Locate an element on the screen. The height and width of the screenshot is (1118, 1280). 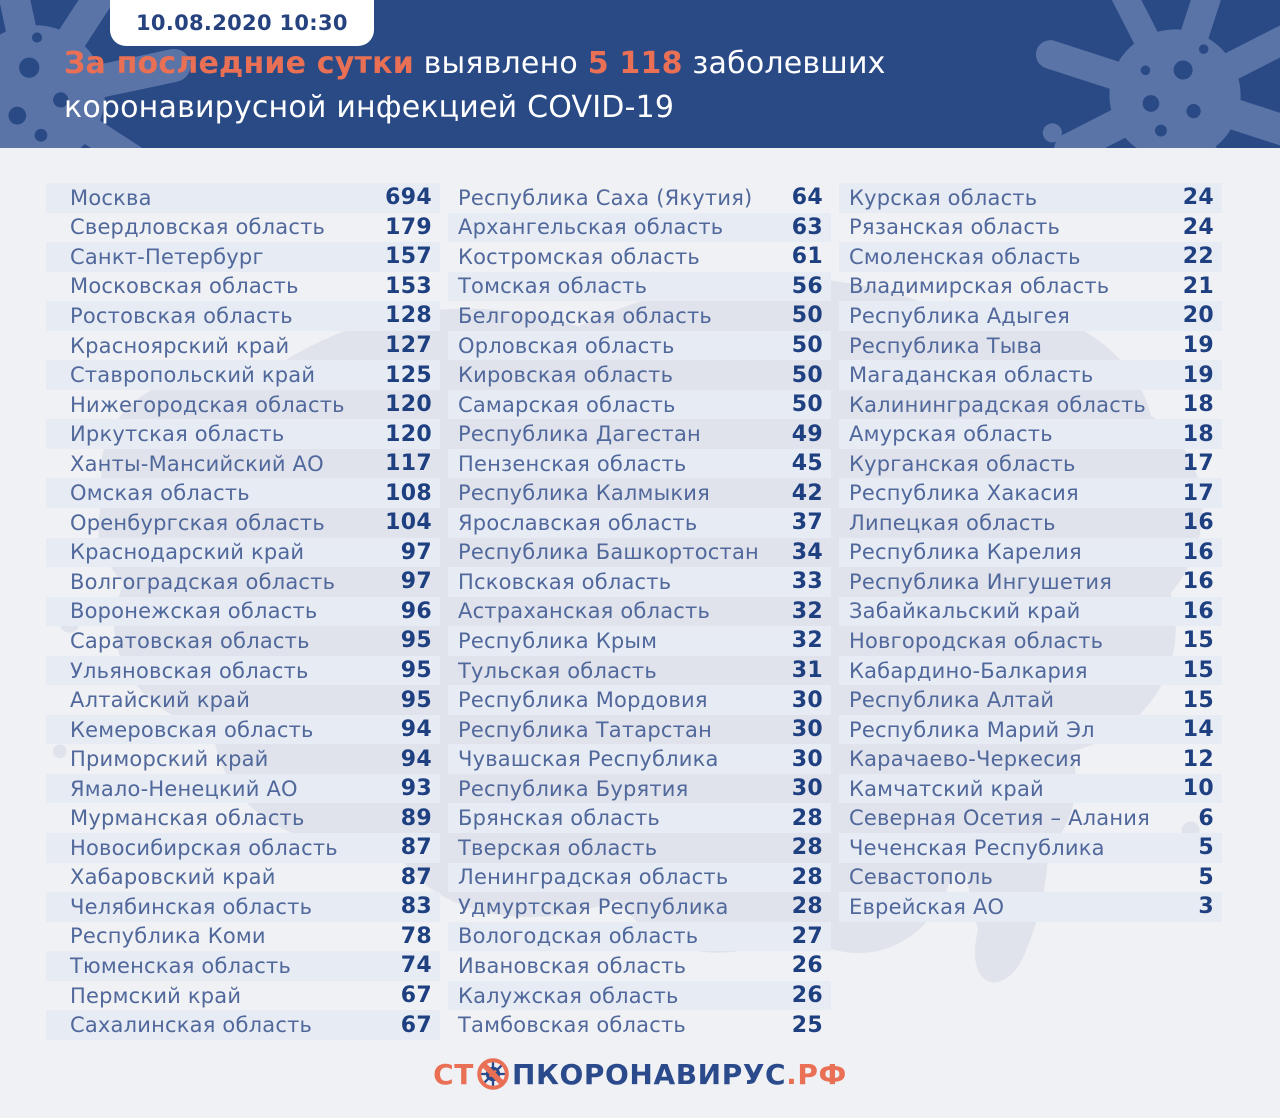
region-value: 127 is located at coordinates (408, 345).